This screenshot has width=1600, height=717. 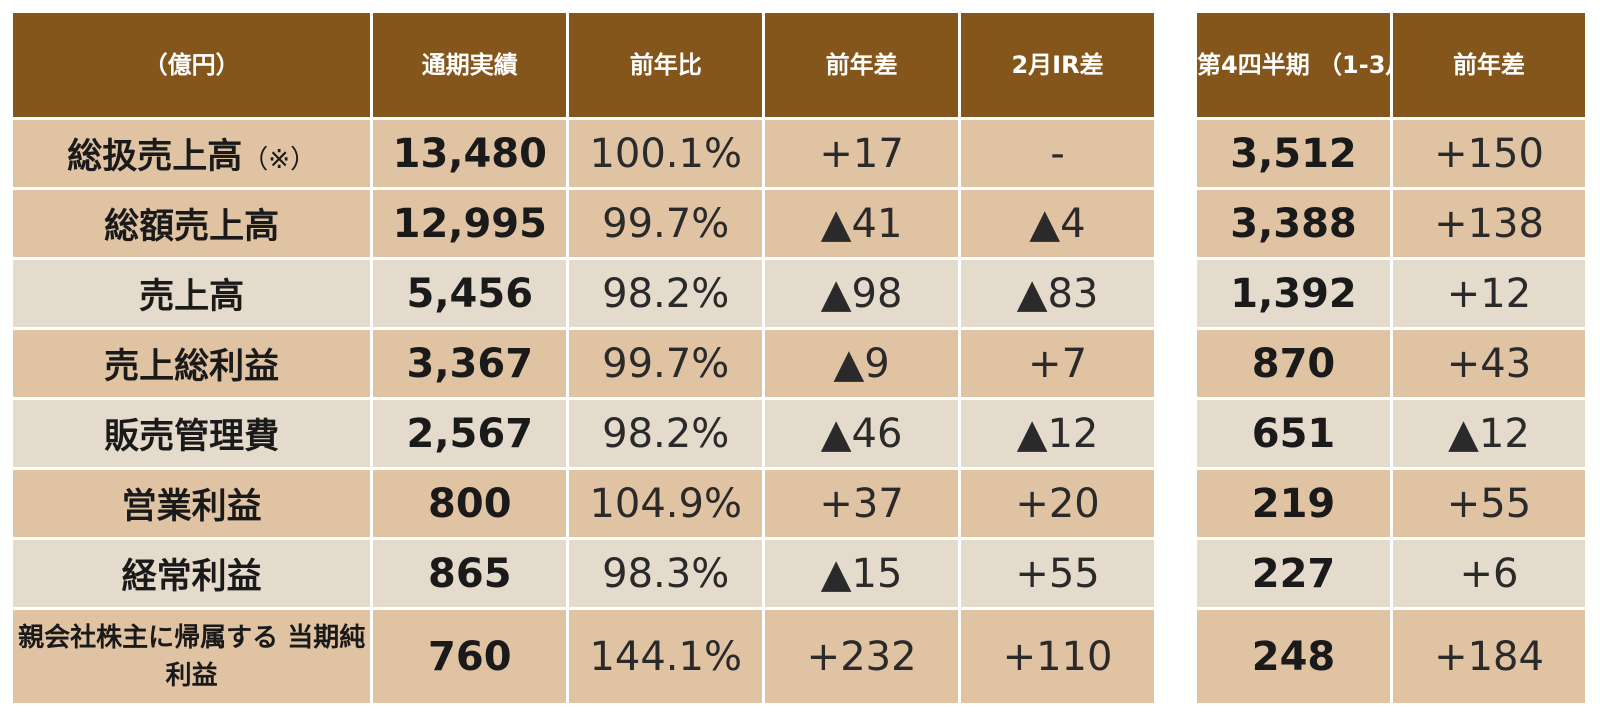 What do you see at coordinates (470, 293) in the screenshot?
I see `annual-actual-cell: 5,456` at bounding box center [470, 293].